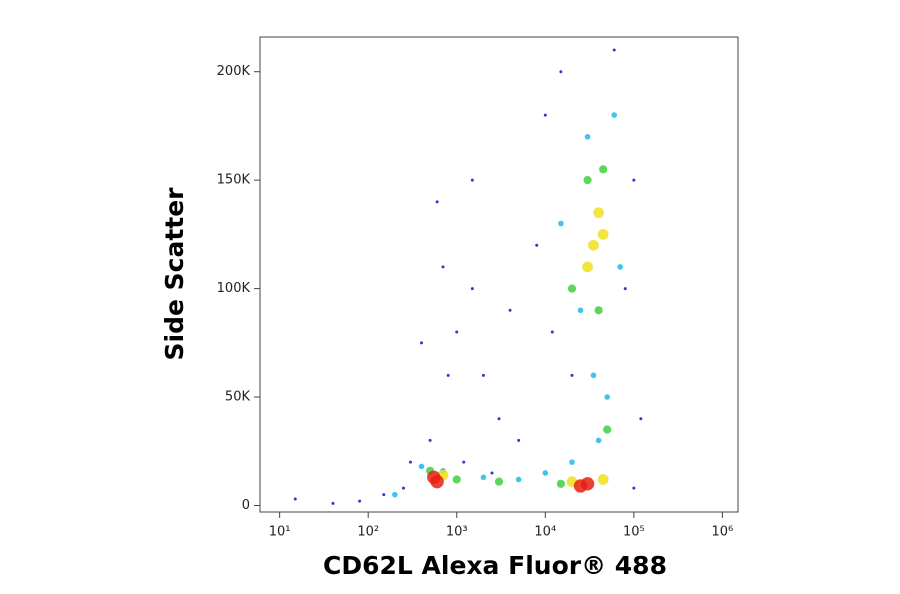 This screenshot has width=900, height=594. I want to click on x-tick-label: 10¹, so click(280, 532).